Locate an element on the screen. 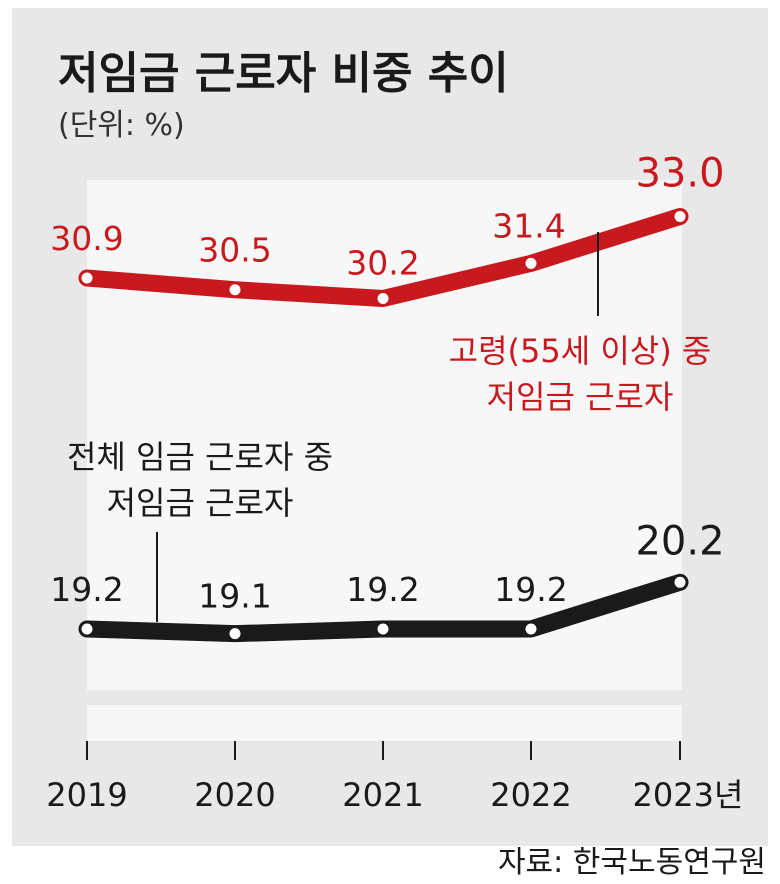  data-label-0-1: 30.5 is located at coordinates (234, 250).